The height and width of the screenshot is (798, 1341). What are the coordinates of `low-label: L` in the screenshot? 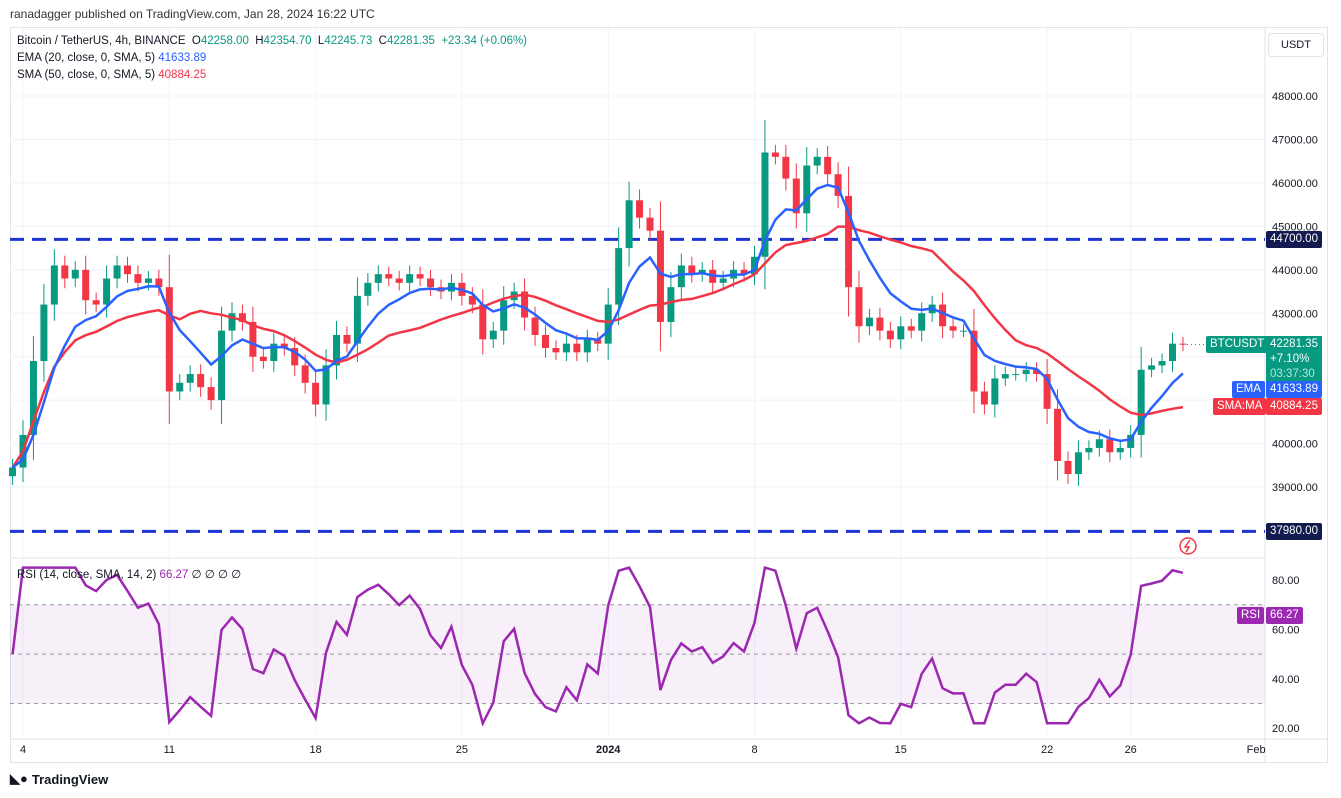 It's located at (321, 41).